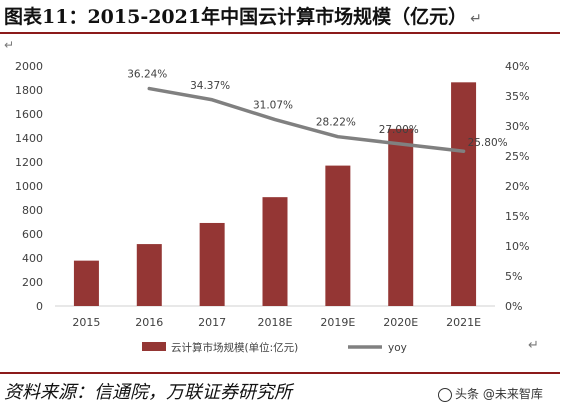 This screenshot has width=573, height=414. What do you see at coordinates (212, 322) in the screenshot?
I see `x-tick-label: 2017` at bounding box center [212, 322].